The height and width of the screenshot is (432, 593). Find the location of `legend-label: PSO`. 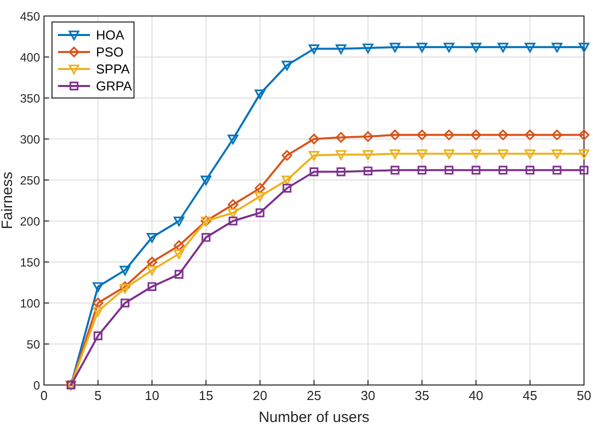

legend-label: PSO is located at coordinates (110, 52).